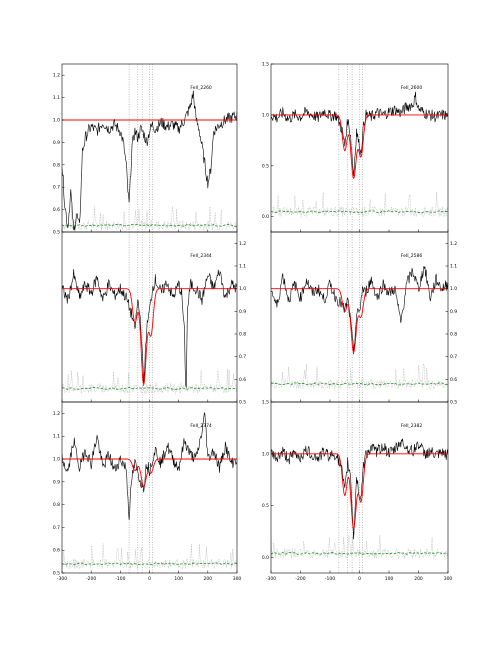 The image size is (498, 654). I want to click on panel-label: FeII_2586, so click(412, 256).